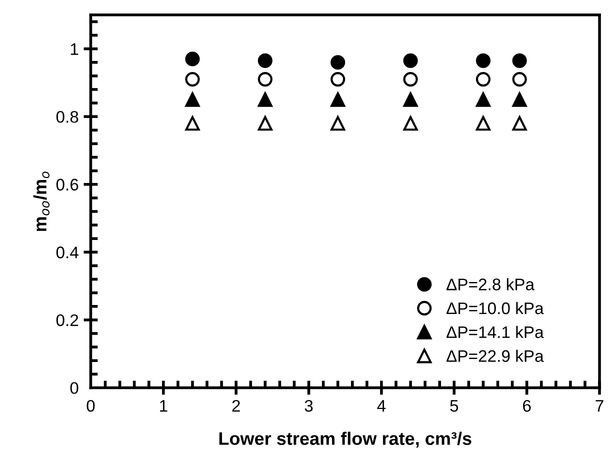 The image size is (613, 466). Describe the element at coordinates (308, 406) in the screenshot. I see `x-tick-label: 3` at that location.